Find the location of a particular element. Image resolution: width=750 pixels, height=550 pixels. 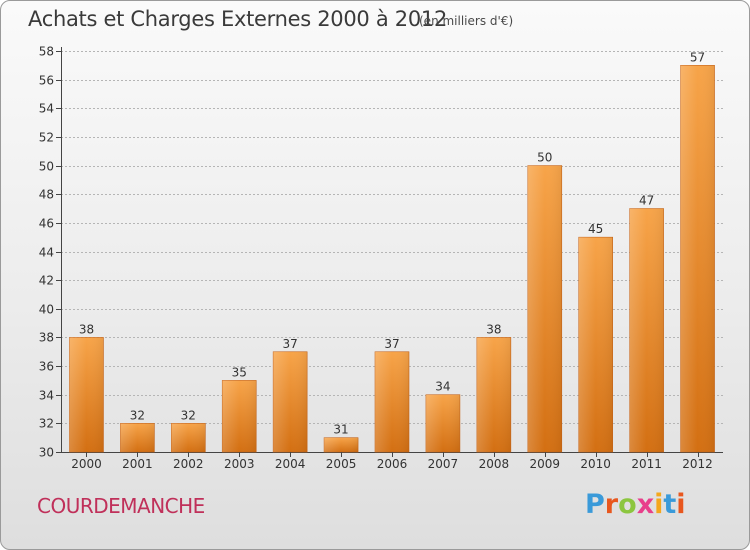

x-tick-label: 2005 is located at coordinates (341, 464).